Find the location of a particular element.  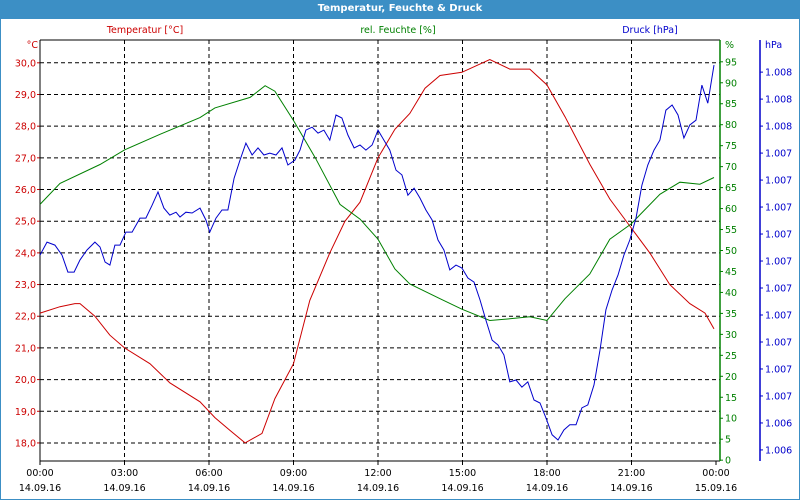

unit-temperature: °C is located at coordinates (33, 45).